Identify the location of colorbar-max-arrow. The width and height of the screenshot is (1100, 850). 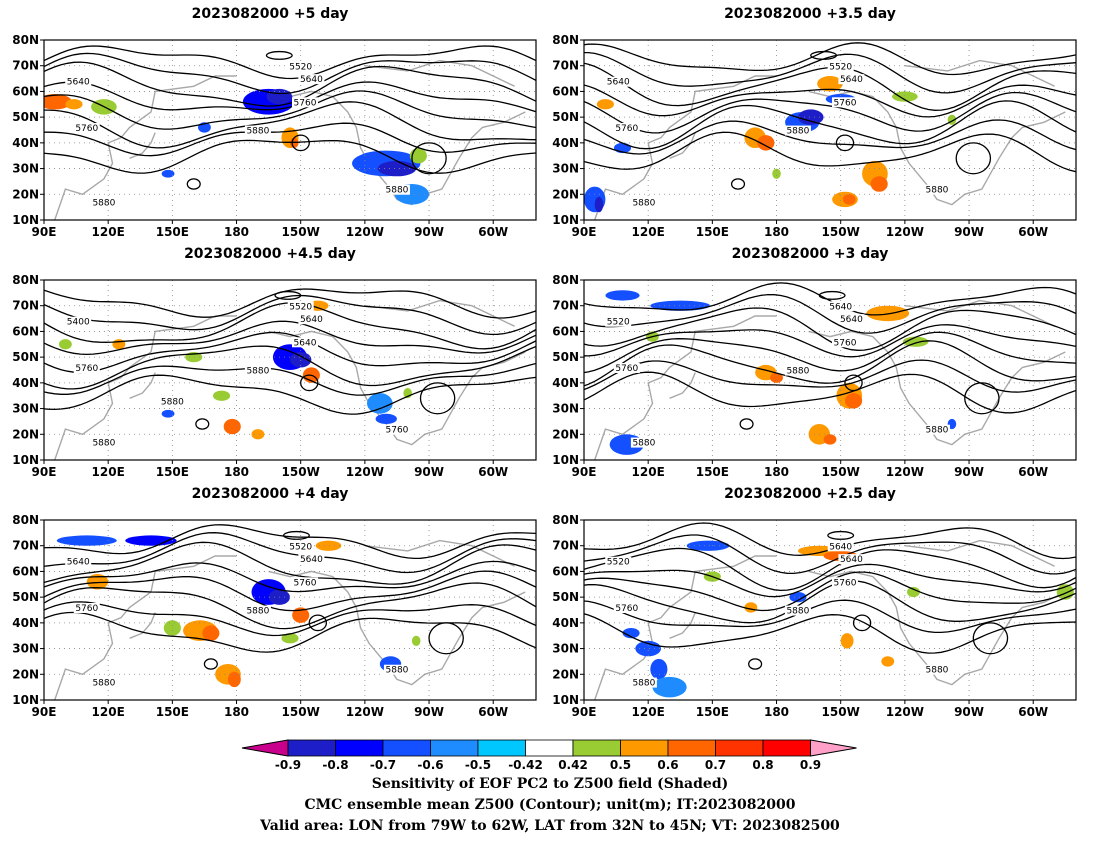
(833, 748).